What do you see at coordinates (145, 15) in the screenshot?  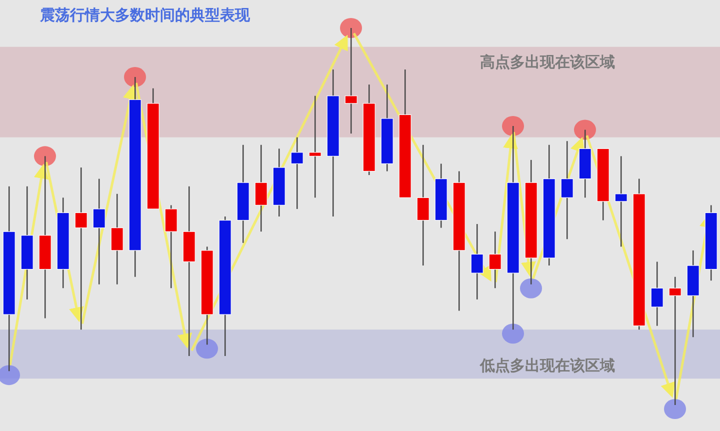 I see `chart-title: 震荡行情大多数时间的典型表现` at bounding box center [145, 15].